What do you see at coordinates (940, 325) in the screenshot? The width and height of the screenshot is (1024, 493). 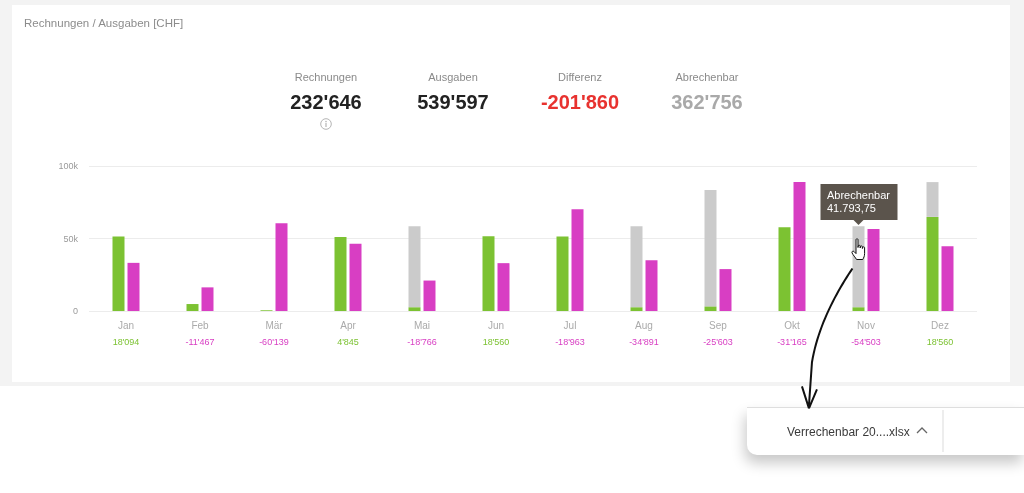 I see `x-tick-label: Dez` at bounding box center [940, 325].